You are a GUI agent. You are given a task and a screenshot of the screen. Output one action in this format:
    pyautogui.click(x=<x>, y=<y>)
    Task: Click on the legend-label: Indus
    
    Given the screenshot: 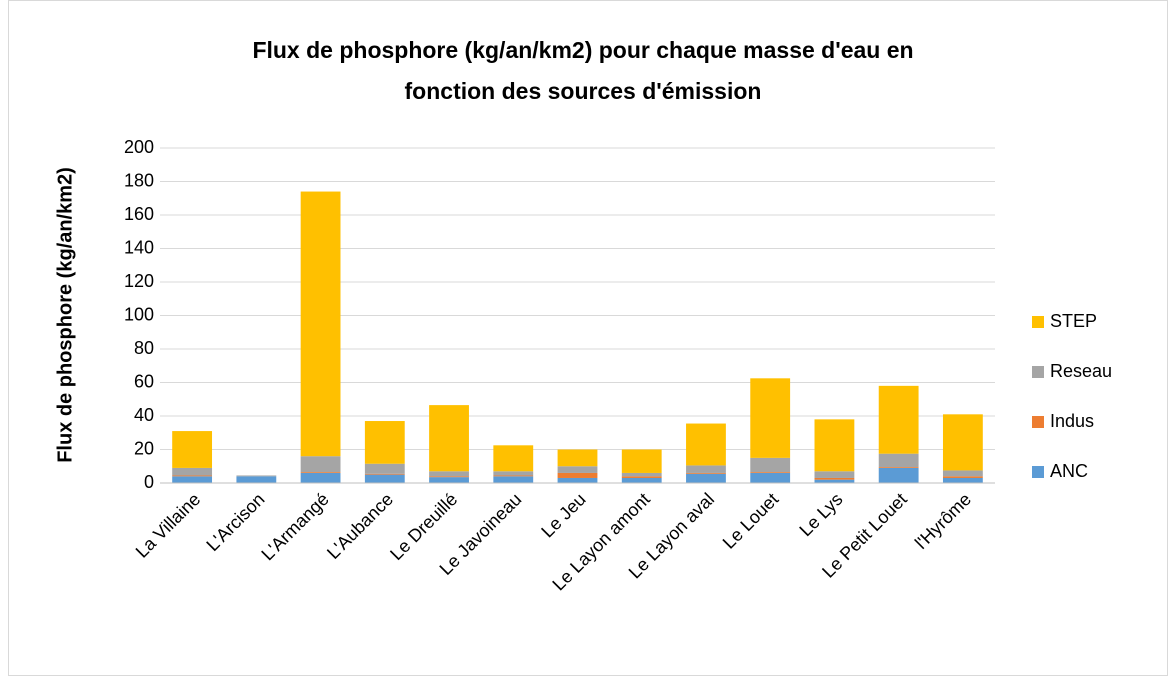 What is the action you would take?
    pyautogui.click(x=1072, y=421)
    